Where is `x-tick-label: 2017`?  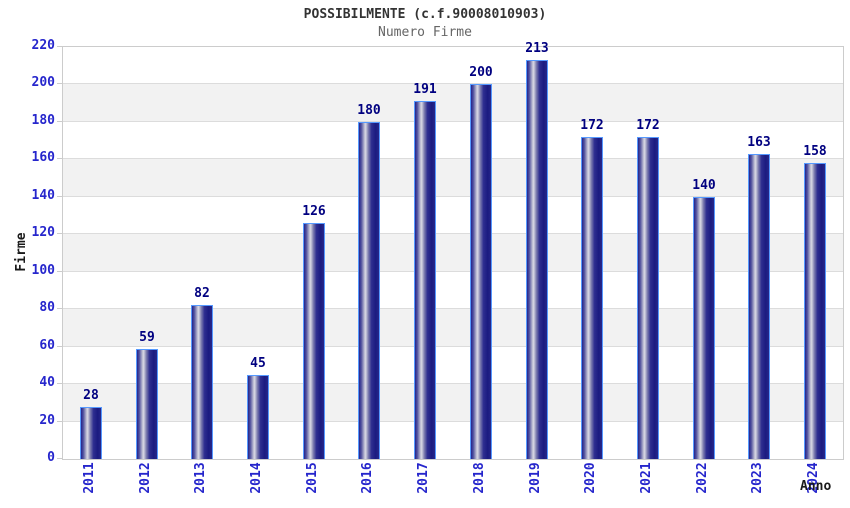
x-tick-label: 2017 is located at coordinates (423, 478).